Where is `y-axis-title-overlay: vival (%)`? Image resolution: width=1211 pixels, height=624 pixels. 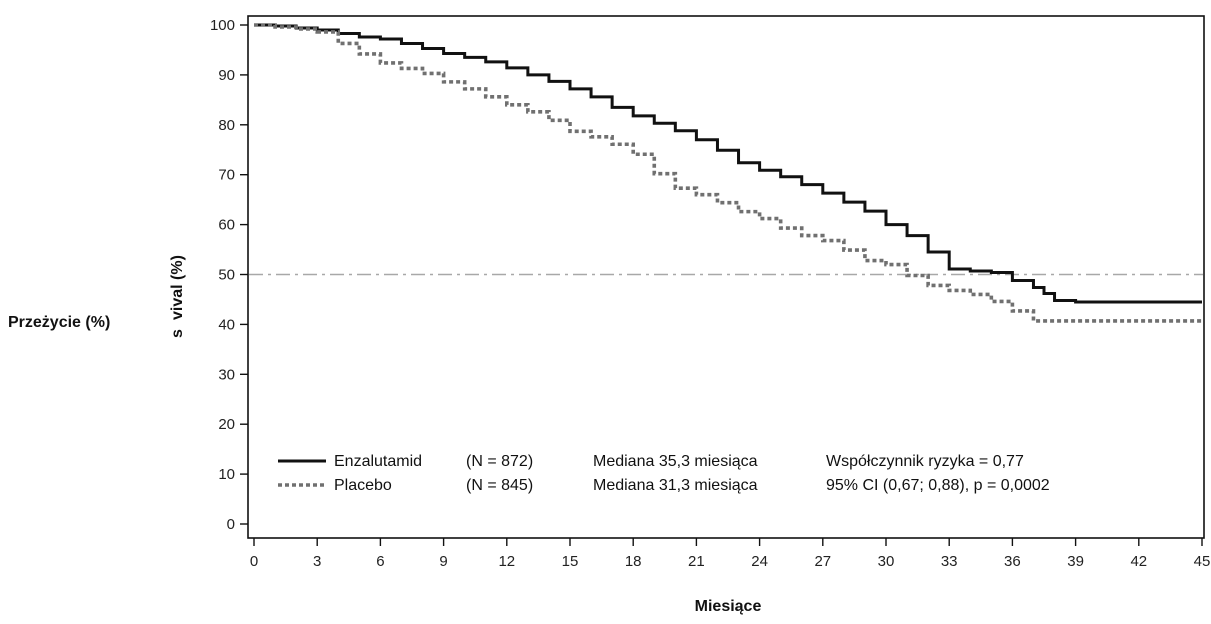 y-axis-title-overlay: vival (%) is located at coordinates (177, 287).